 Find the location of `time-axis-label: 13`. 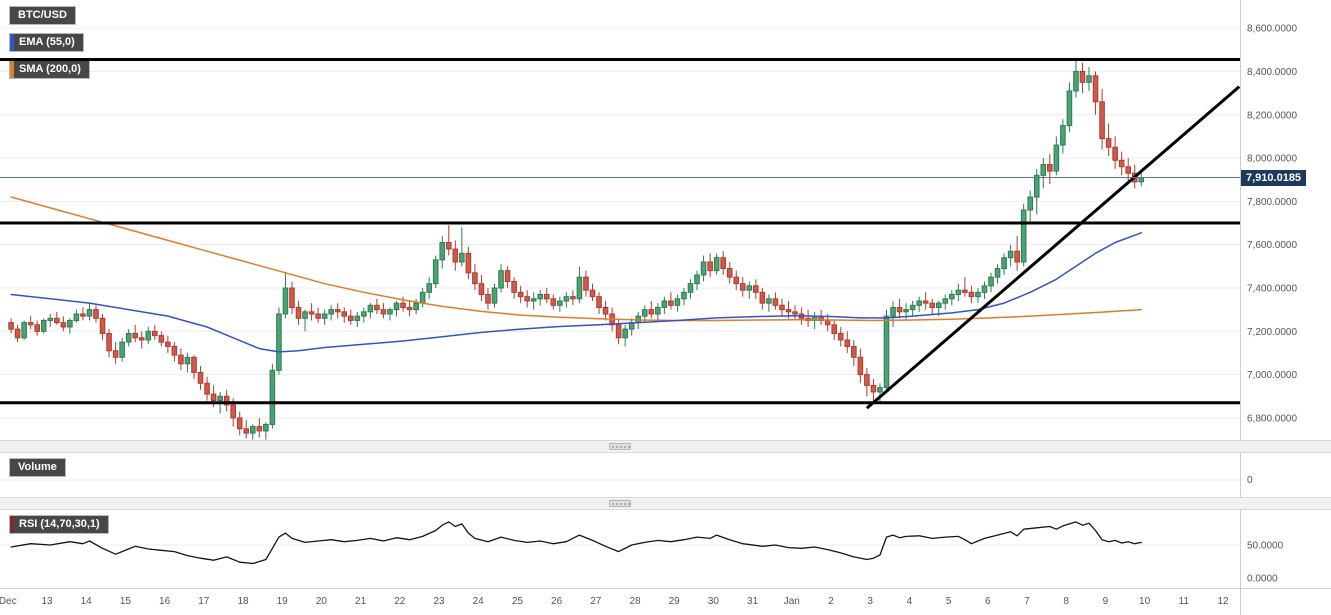

time-axis-label: 13 is located at coordinates (47, 601).